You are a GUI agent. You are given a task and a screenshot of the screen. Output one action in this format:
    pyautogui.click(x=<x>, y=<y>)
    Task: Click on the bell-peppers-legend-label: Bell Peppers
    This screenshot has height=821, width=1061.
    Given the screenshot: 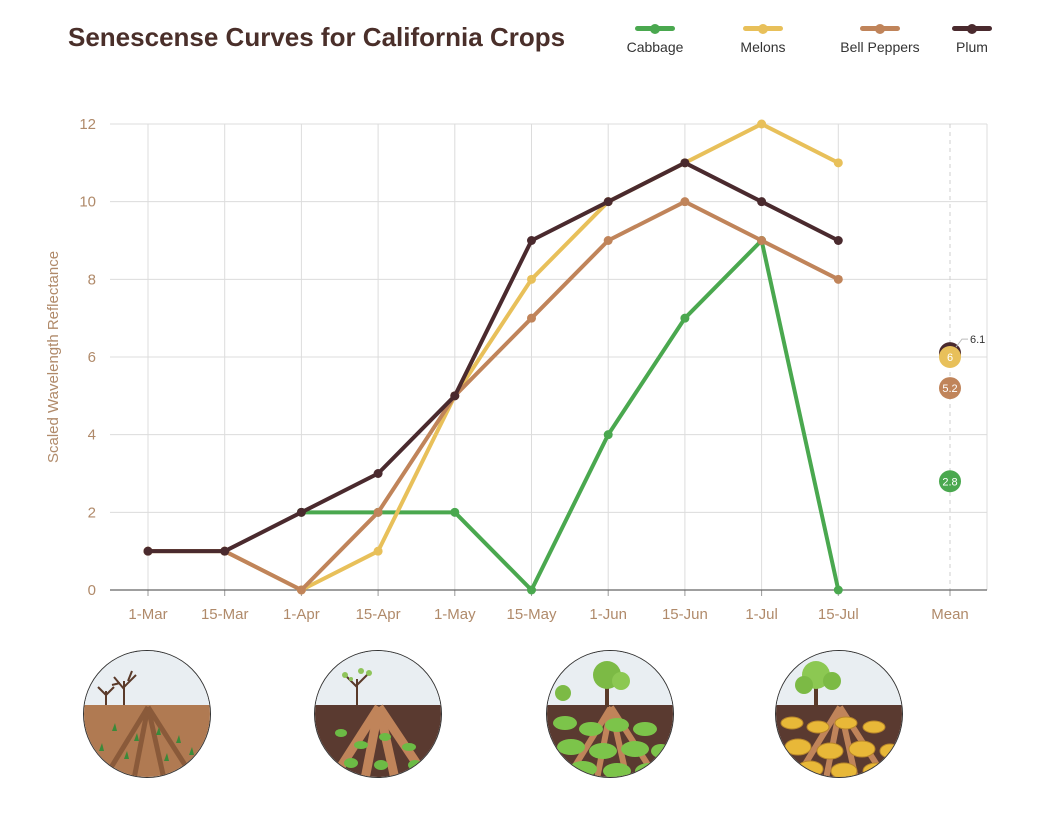 What is the action you would take?
    pyautogui.click(x=880, y=47)
    